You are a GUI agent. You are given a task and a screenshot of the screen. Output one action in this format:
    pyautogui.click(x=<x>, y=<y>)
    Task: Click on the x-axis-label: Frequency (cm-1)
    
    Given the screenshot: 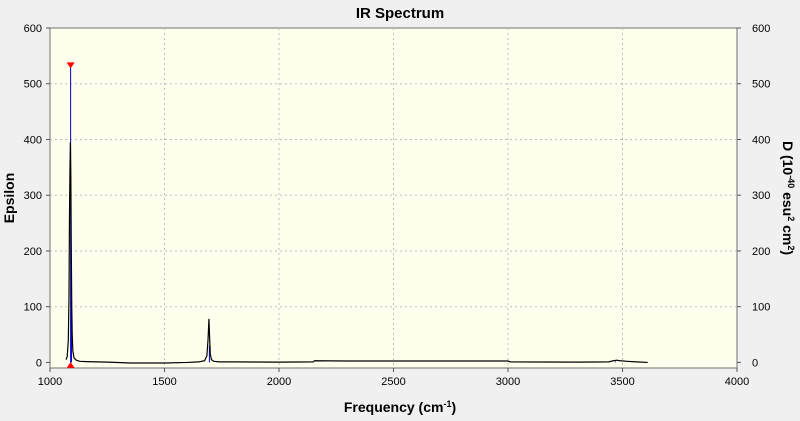 What is the action you would take?
    pyautogui.click(x=400, y=407)
    